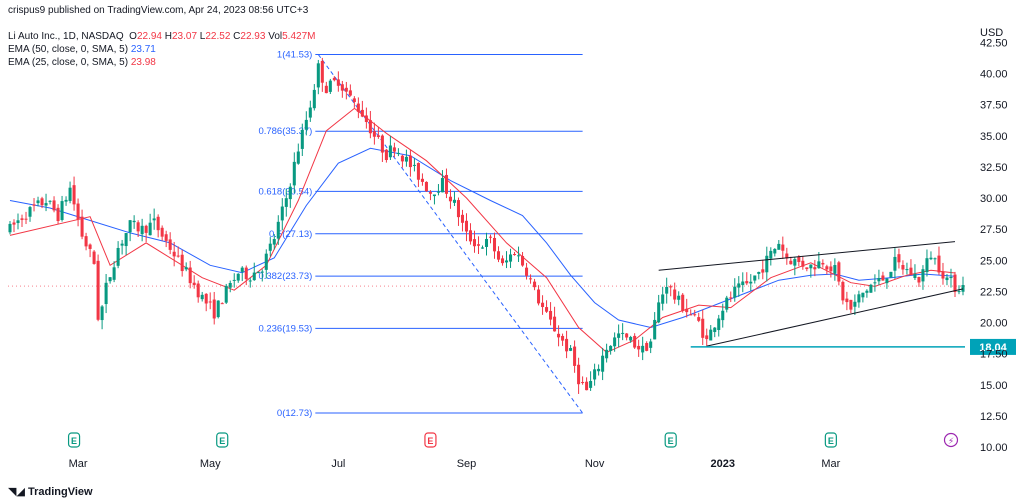 The image size is (1024, 503). I want to click on tradingview-brand: TradingView, so click(60, 492).